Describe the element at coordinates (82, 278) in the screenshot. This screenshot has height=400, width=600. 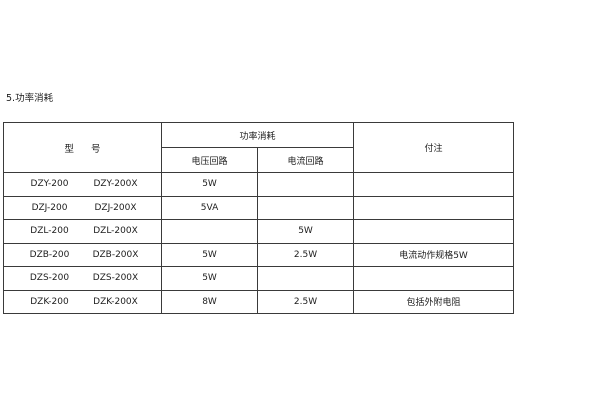
I see `cell-model: DZS-200 DZS-200X` at that location.